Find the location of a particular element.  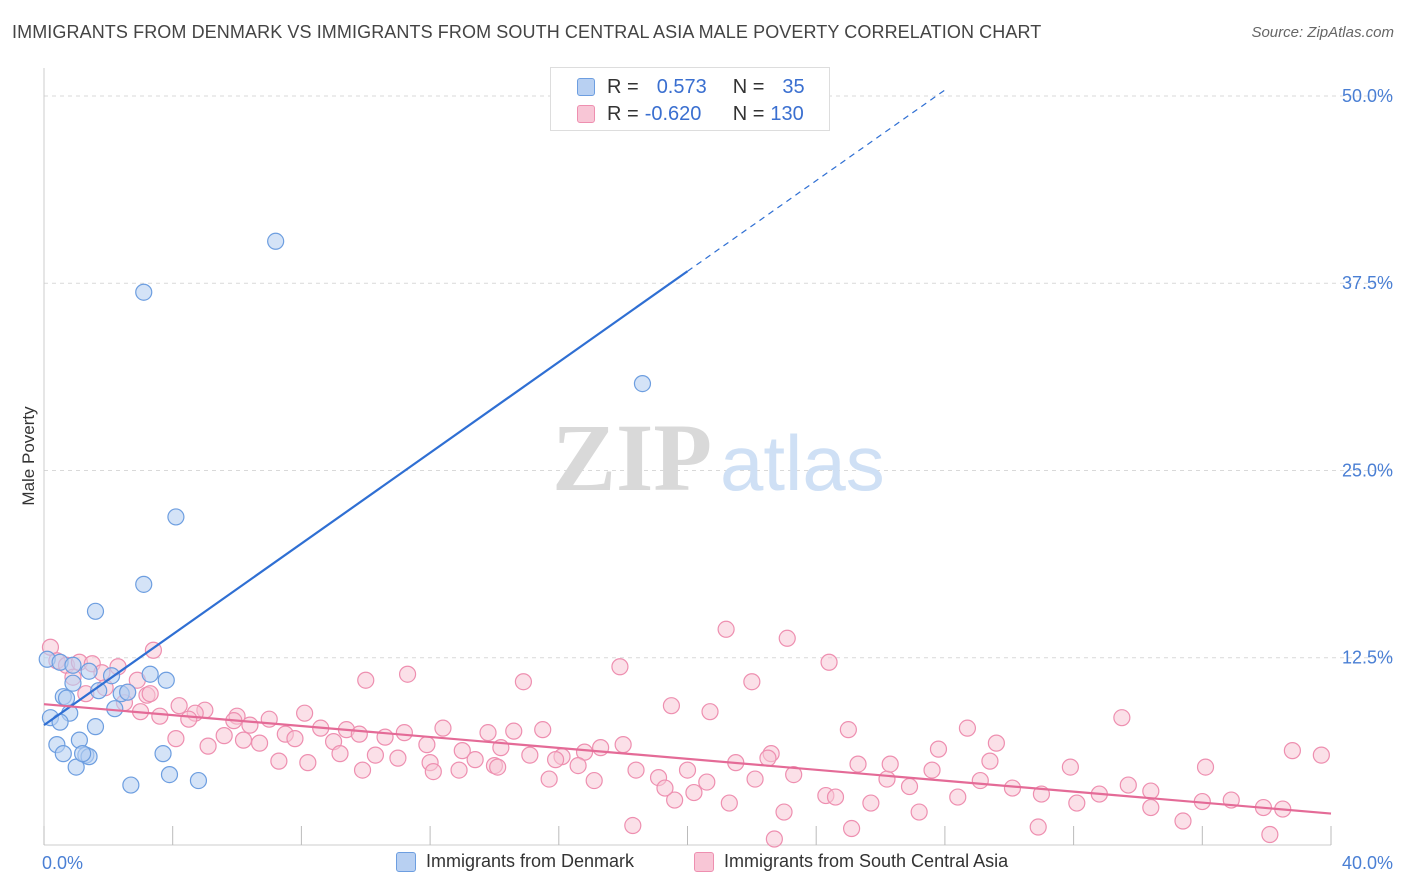

bottom-legend-south-central-asia: Immigrants from South Central Asia is located at coordinates (851, 861).